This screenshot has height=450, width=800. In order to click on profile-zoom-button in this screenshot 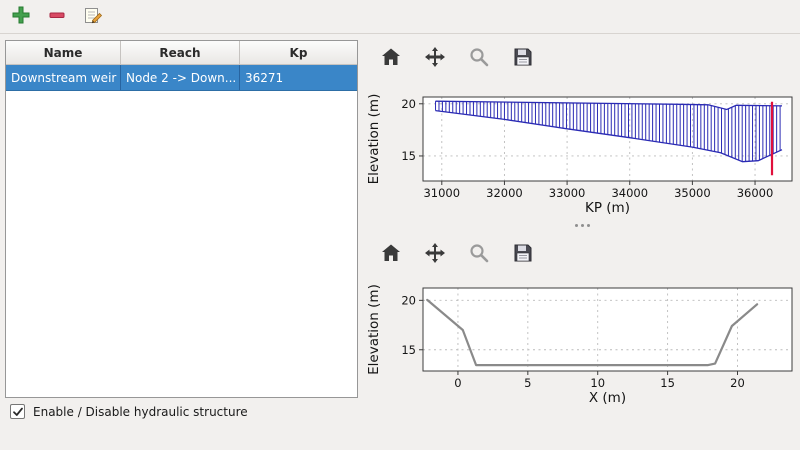, I will do `click(479, 59)`.